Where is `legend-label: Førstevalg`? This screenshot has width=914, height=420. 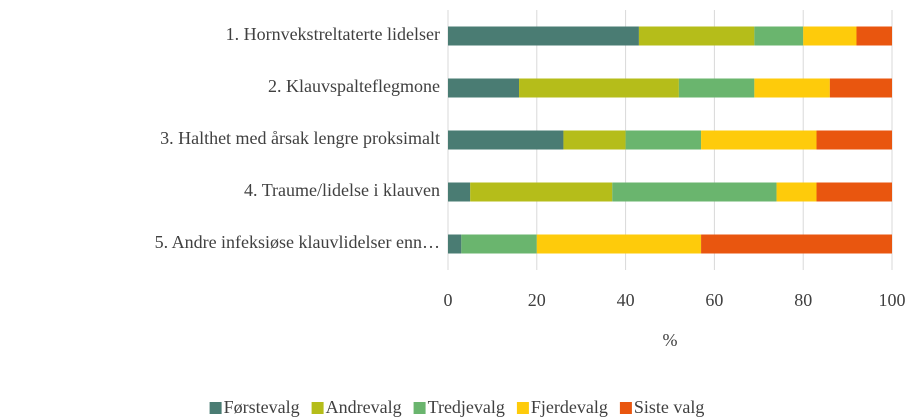
legend-label: Førstevalg is located at coordinates (262, 407).